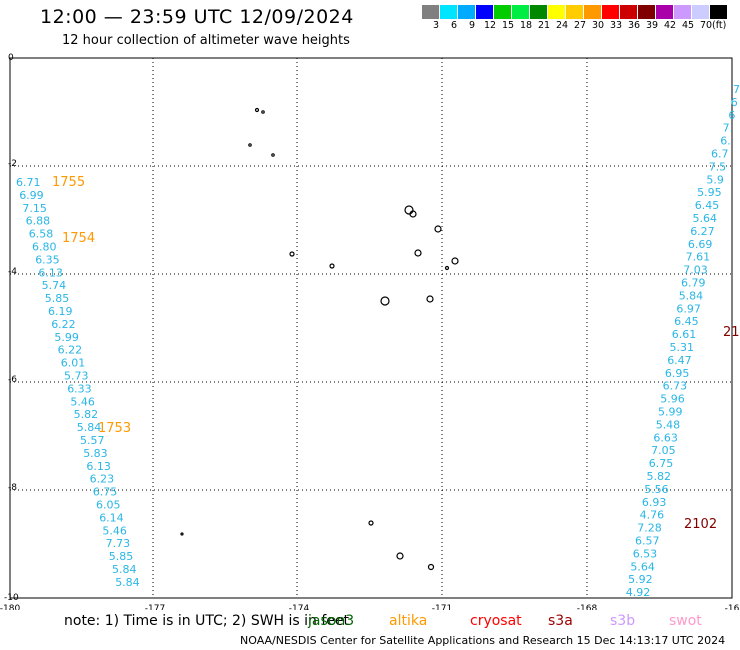  What do you see at coordinates (640, 579) in the screenshot?
I see `wave-height-value: 5.92` at bounding box center [640, 579].